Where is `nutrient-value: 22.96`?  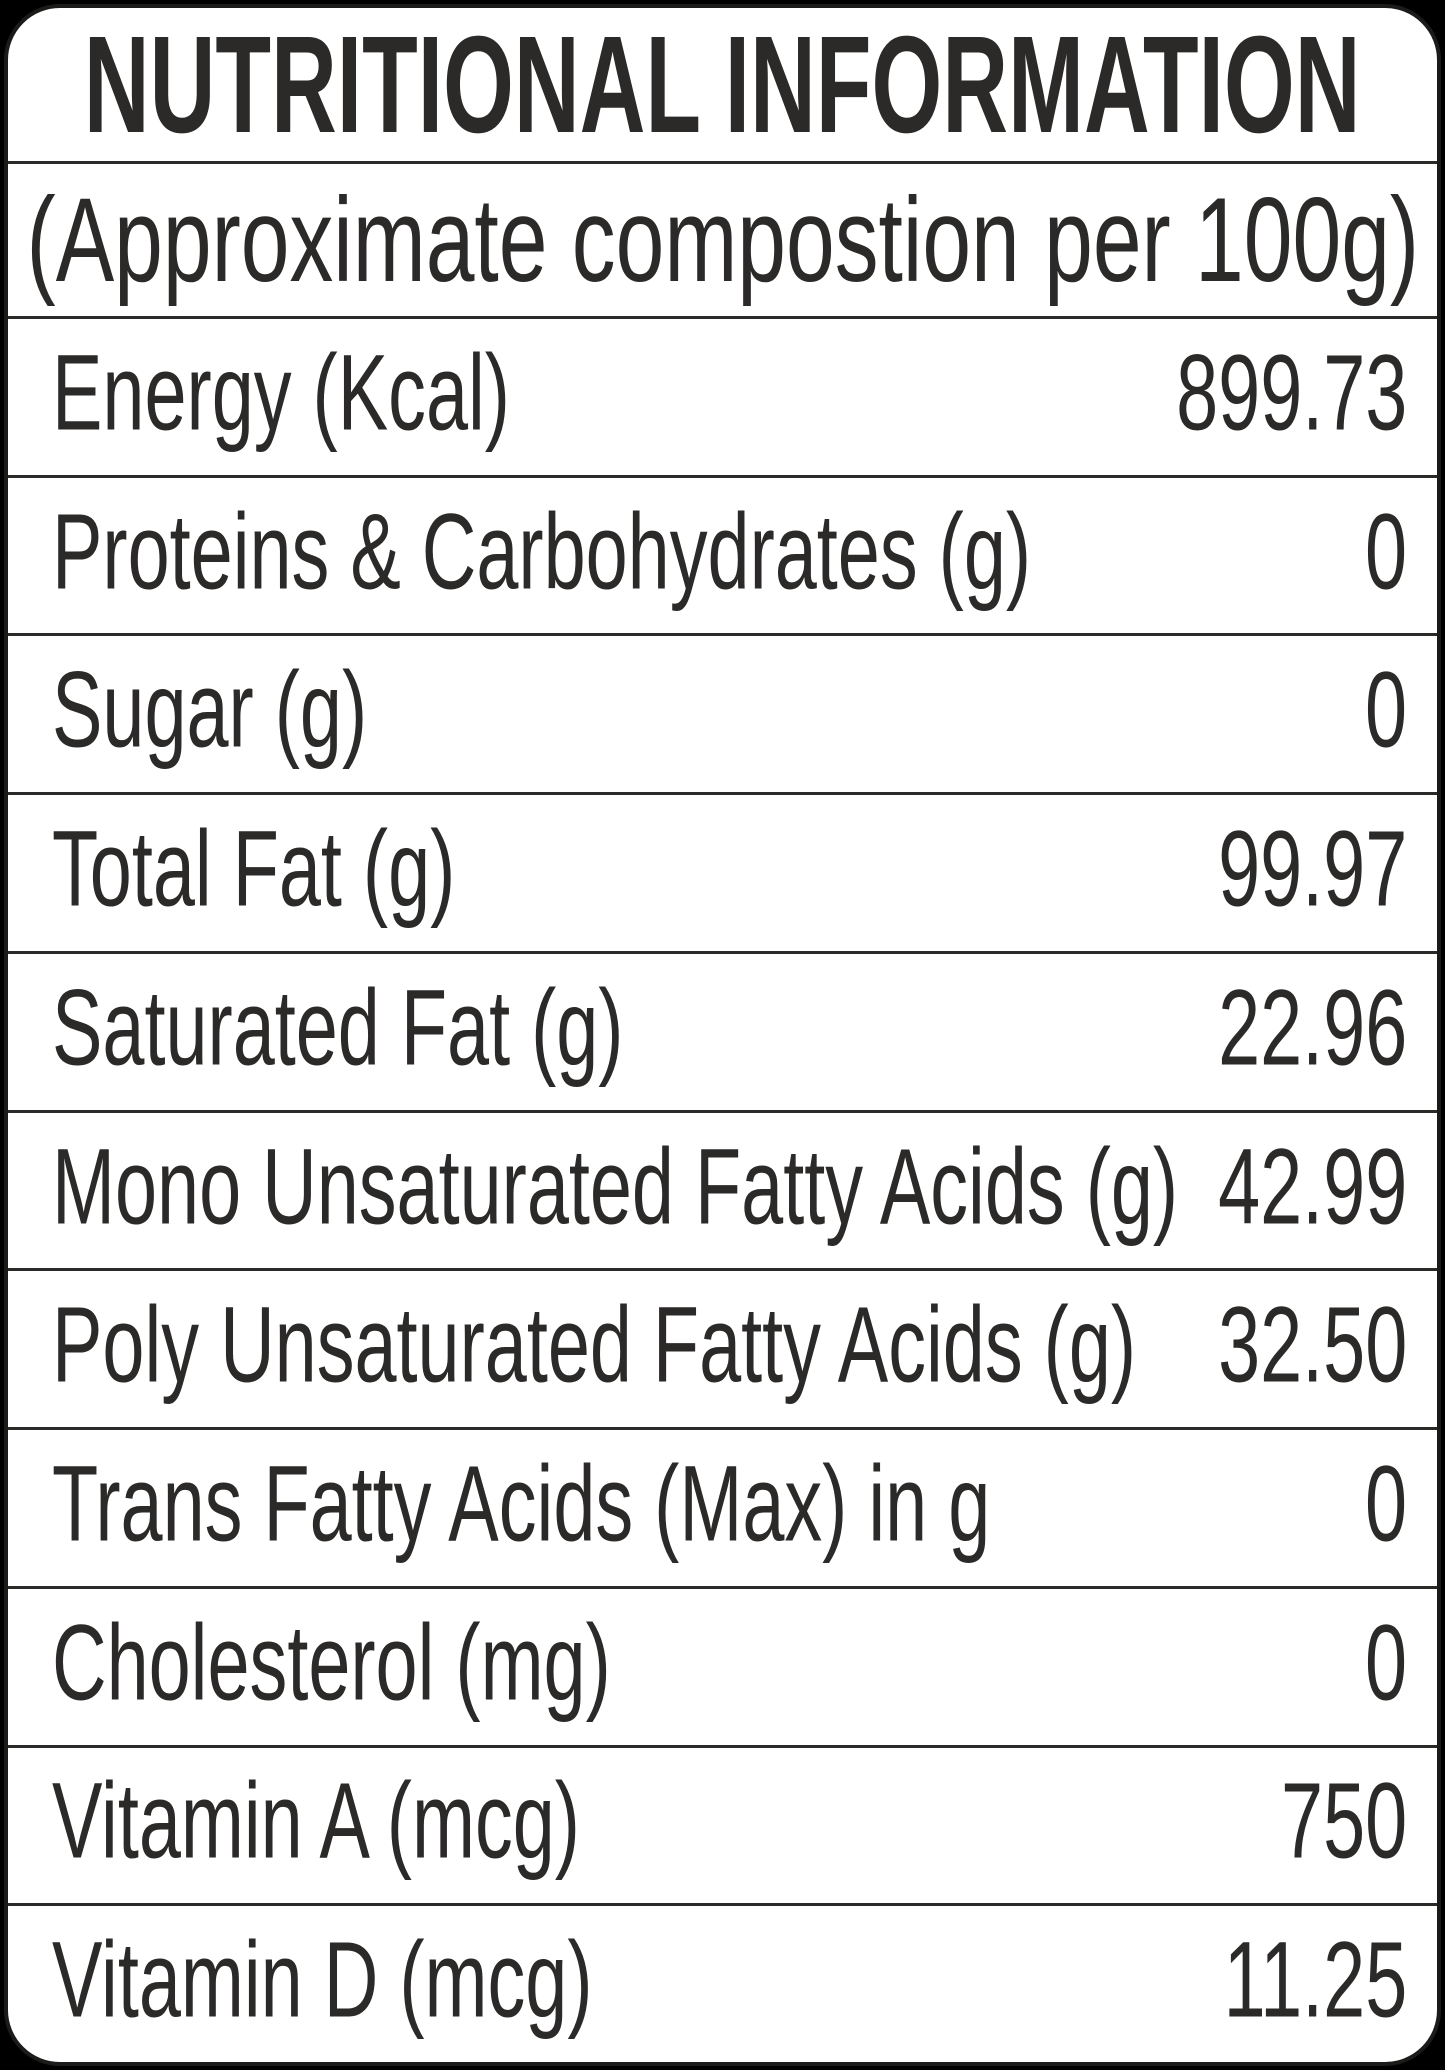
nutrient-value: 22.96 is located at coordinates (1312, 1027).